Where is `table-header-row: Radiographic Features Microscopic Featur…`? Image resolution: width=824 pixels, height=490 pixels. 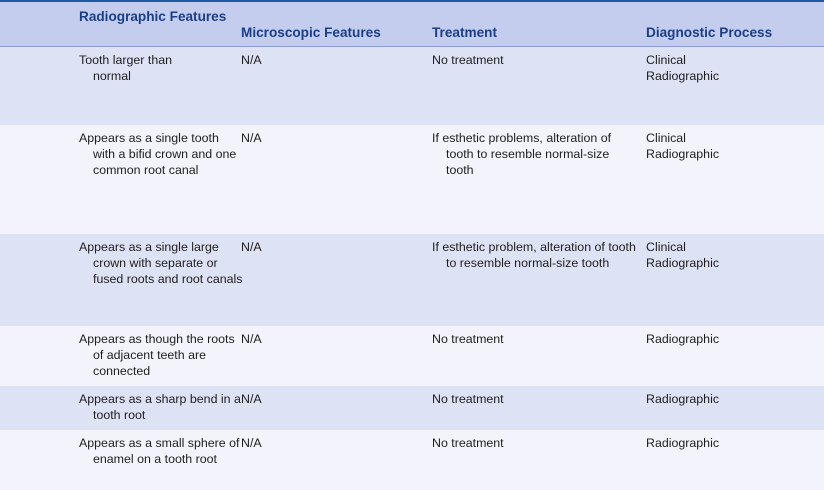
table-header-row: Radiographic Features Microscopic Featur… is located at coordinates (412, 24).